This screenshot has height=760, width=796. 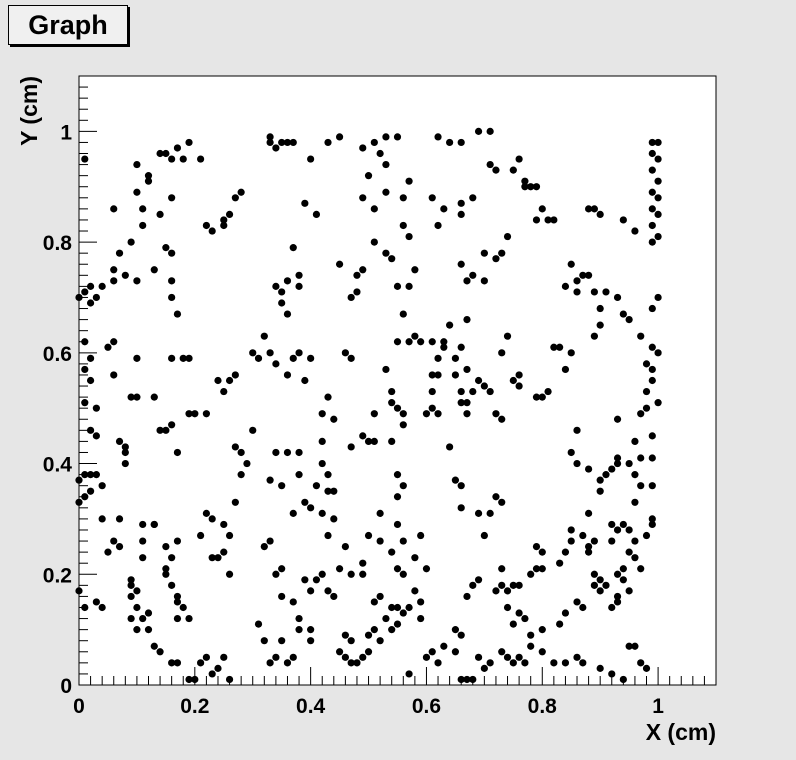 What do you see at coordinates (658, 706) in the screenshot?
I see `x-tick-label: 1` at bounding box center [658, 706].